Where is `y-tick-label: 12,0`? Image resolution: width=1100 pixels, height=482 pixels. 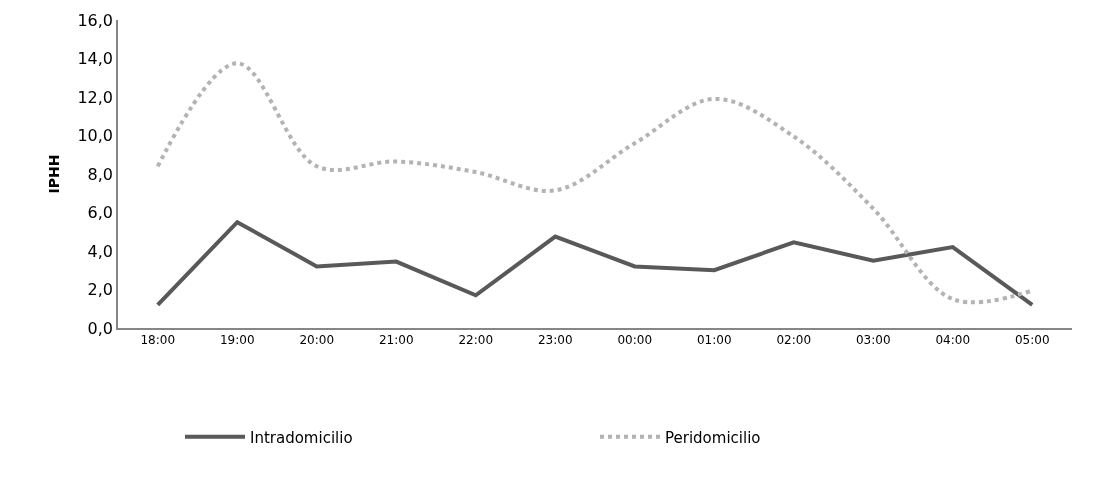 y-tick-label: 12,0 is located at coordinates (95, 97).